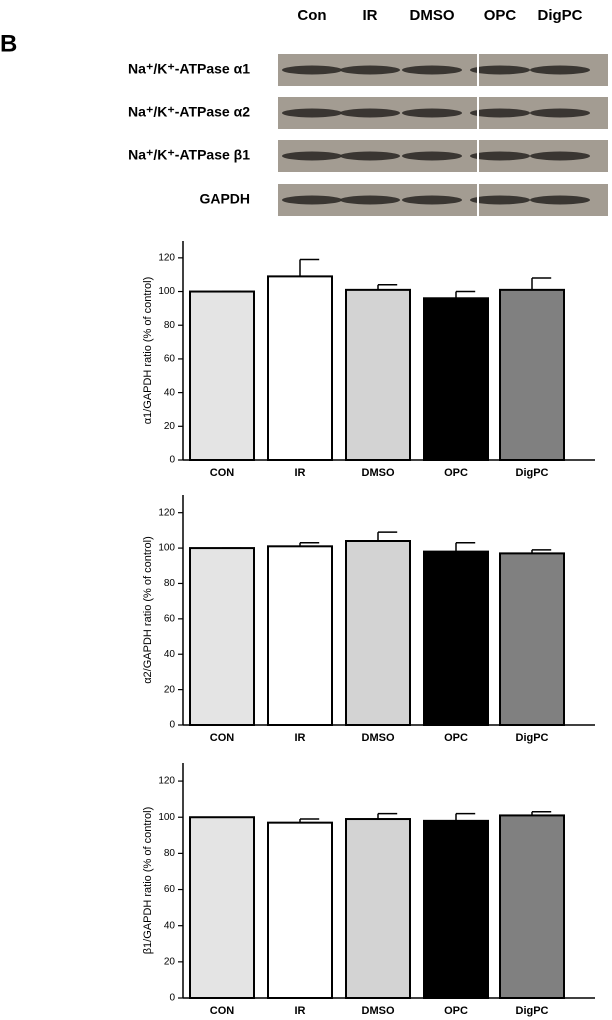  Describe the element at coordinates (148, 610) in the screenshot. I see `y-axis-label: α2/GAPDH ratio (% of control)` at that location.